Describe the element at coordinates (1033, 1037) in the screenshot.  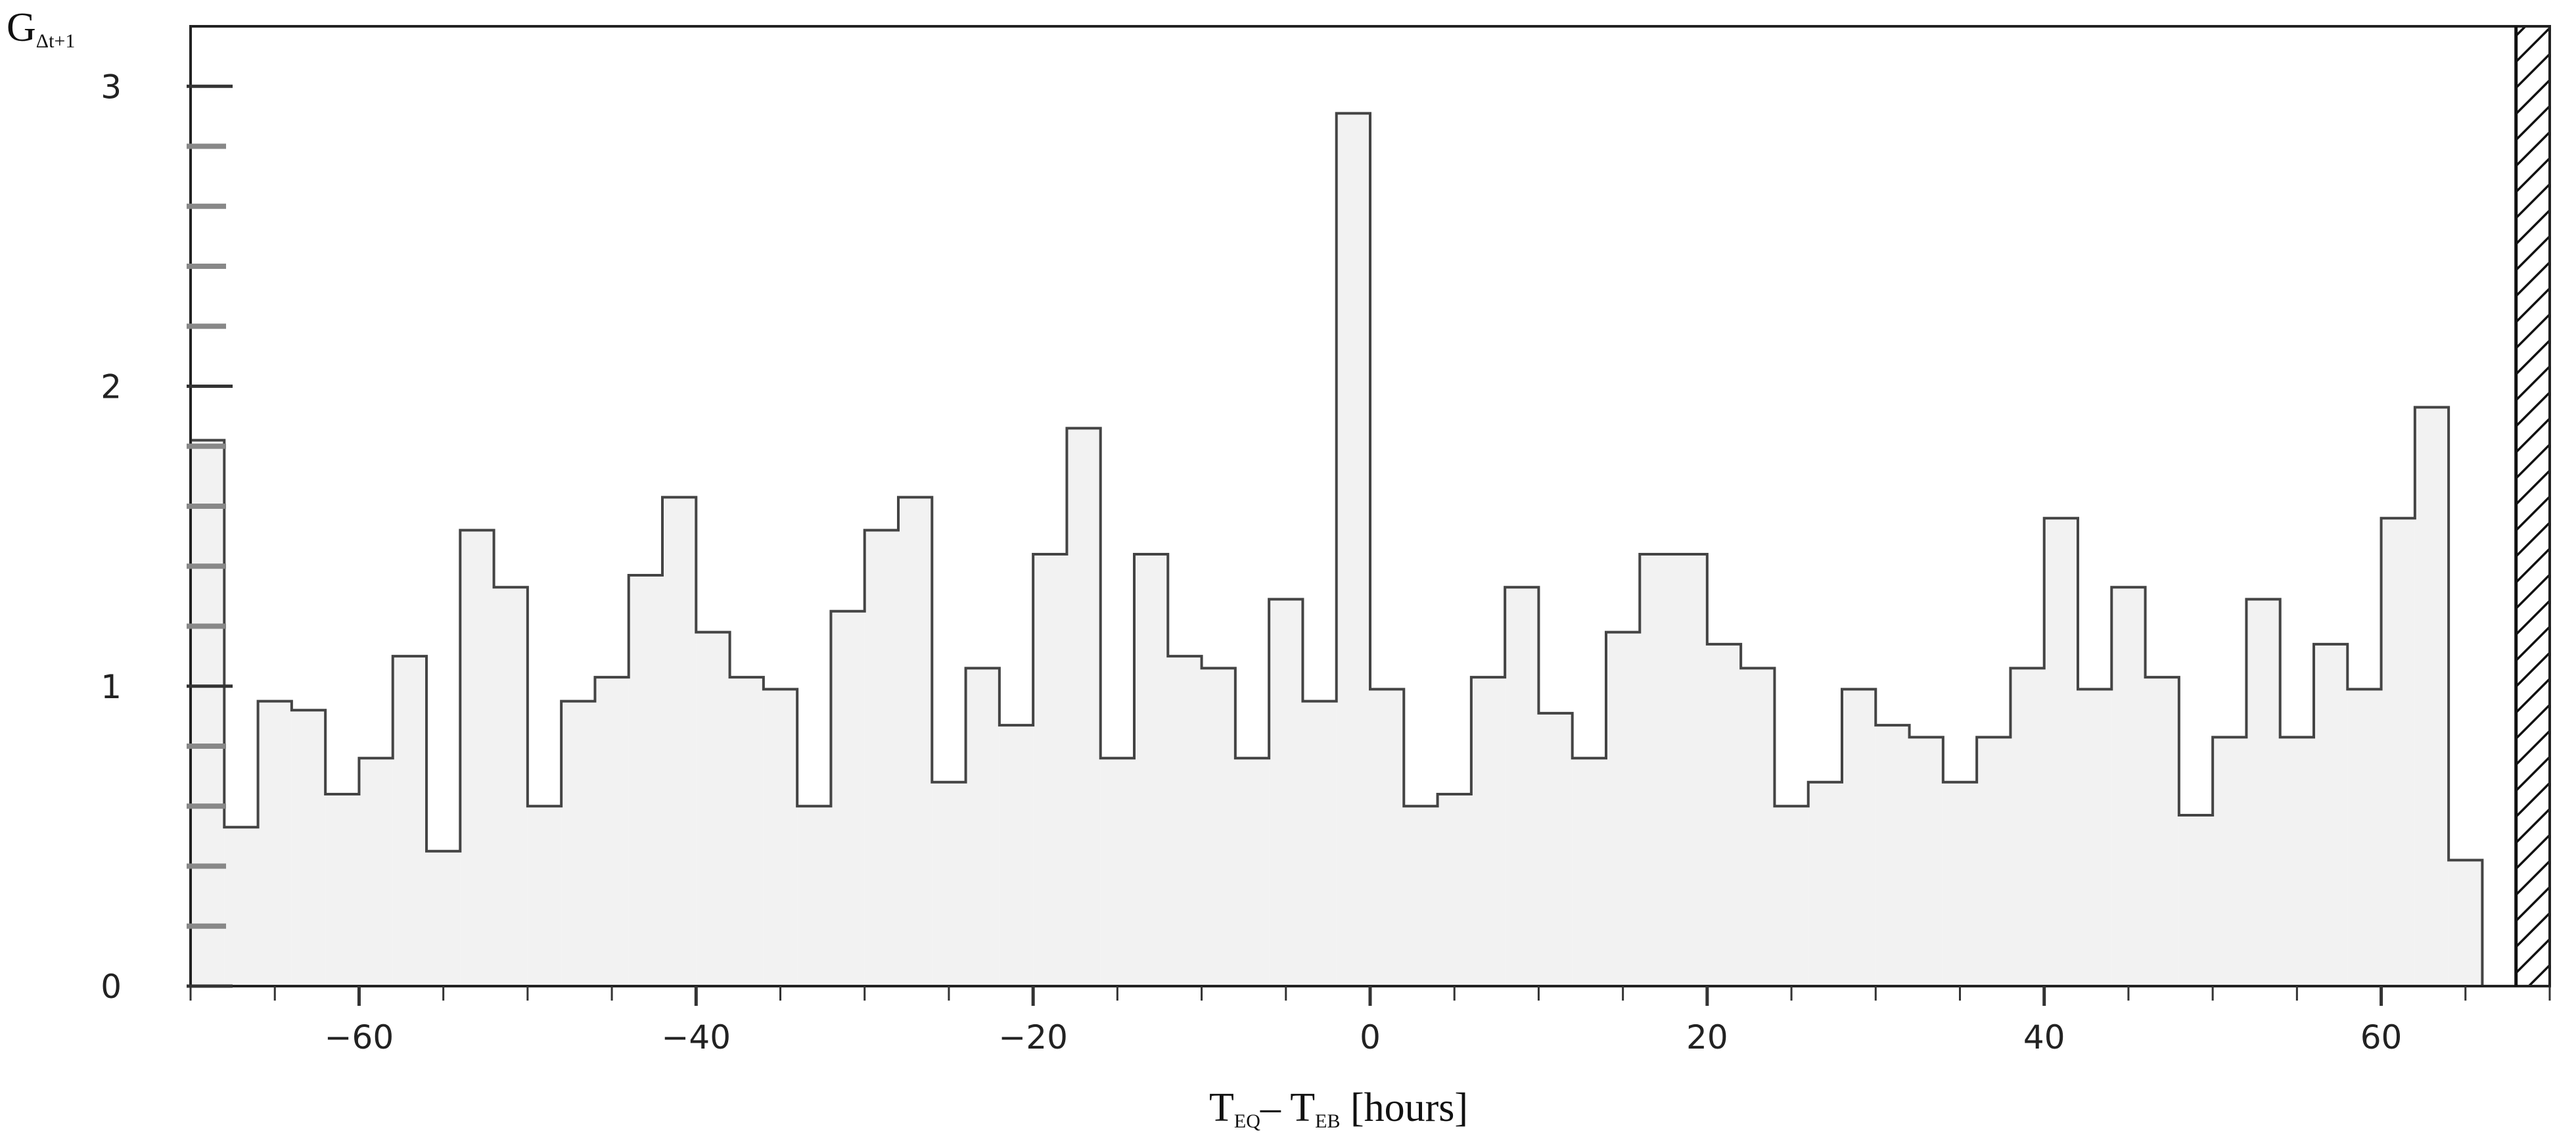
I see `x-tick-label: −20` at that location.